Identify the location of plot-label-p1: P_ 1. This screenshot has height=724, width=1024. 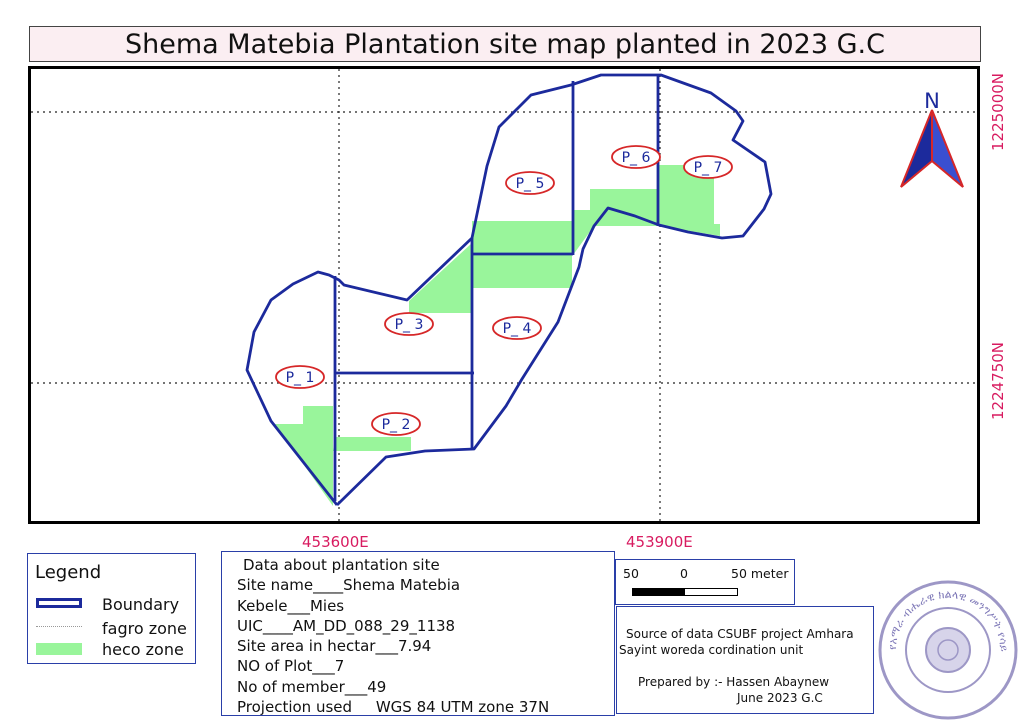
(300, 377).